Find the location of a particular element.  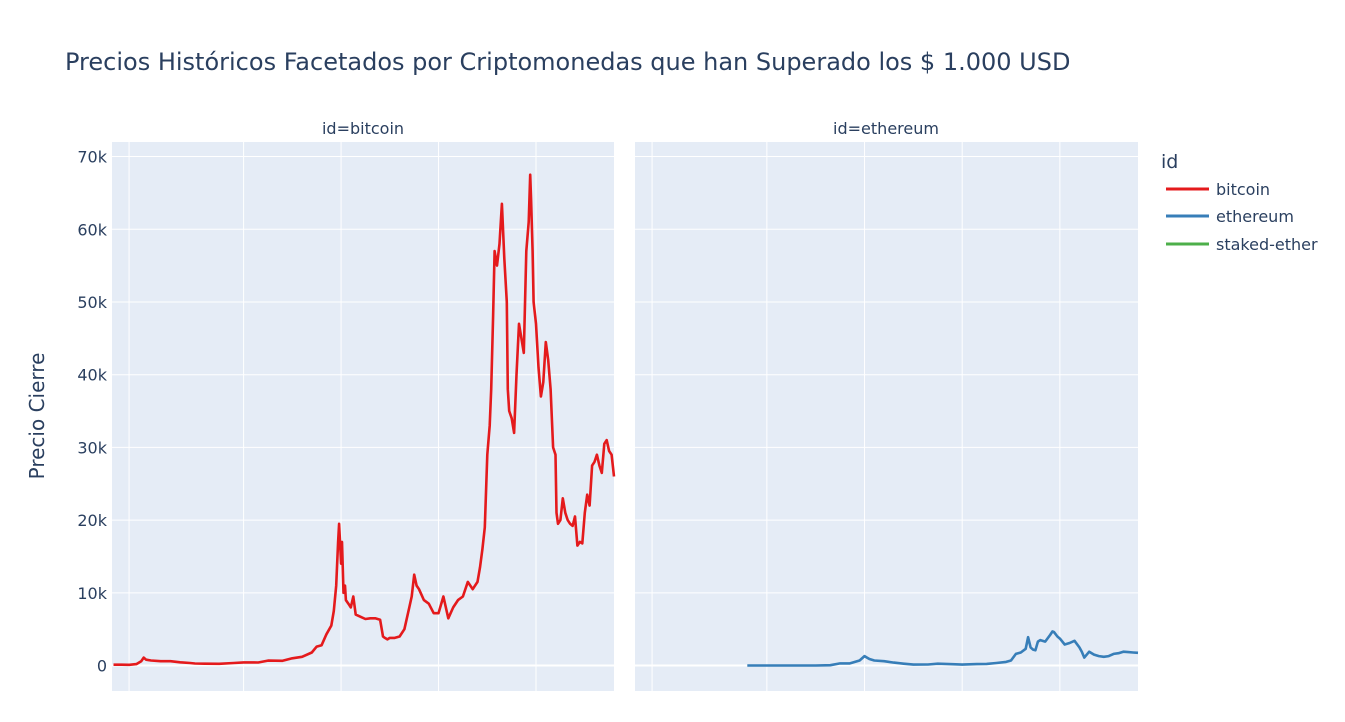

y-tick-label: 70k is located at coordinates (92, 157).